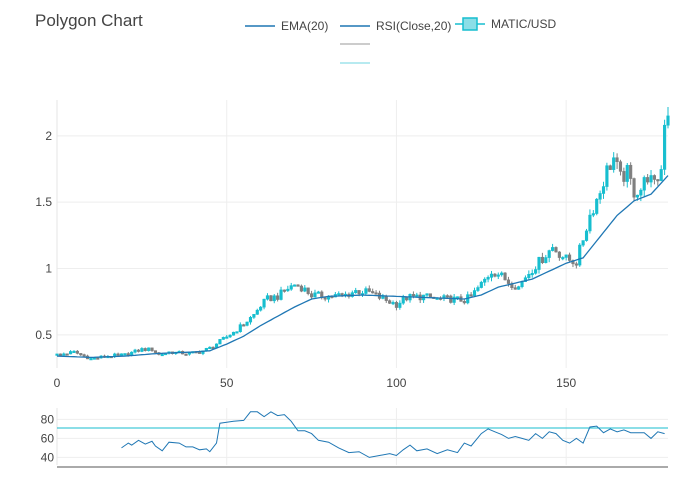 The image size is (700, 500). I want to click on legend-item-increasing, so click(358, 63).